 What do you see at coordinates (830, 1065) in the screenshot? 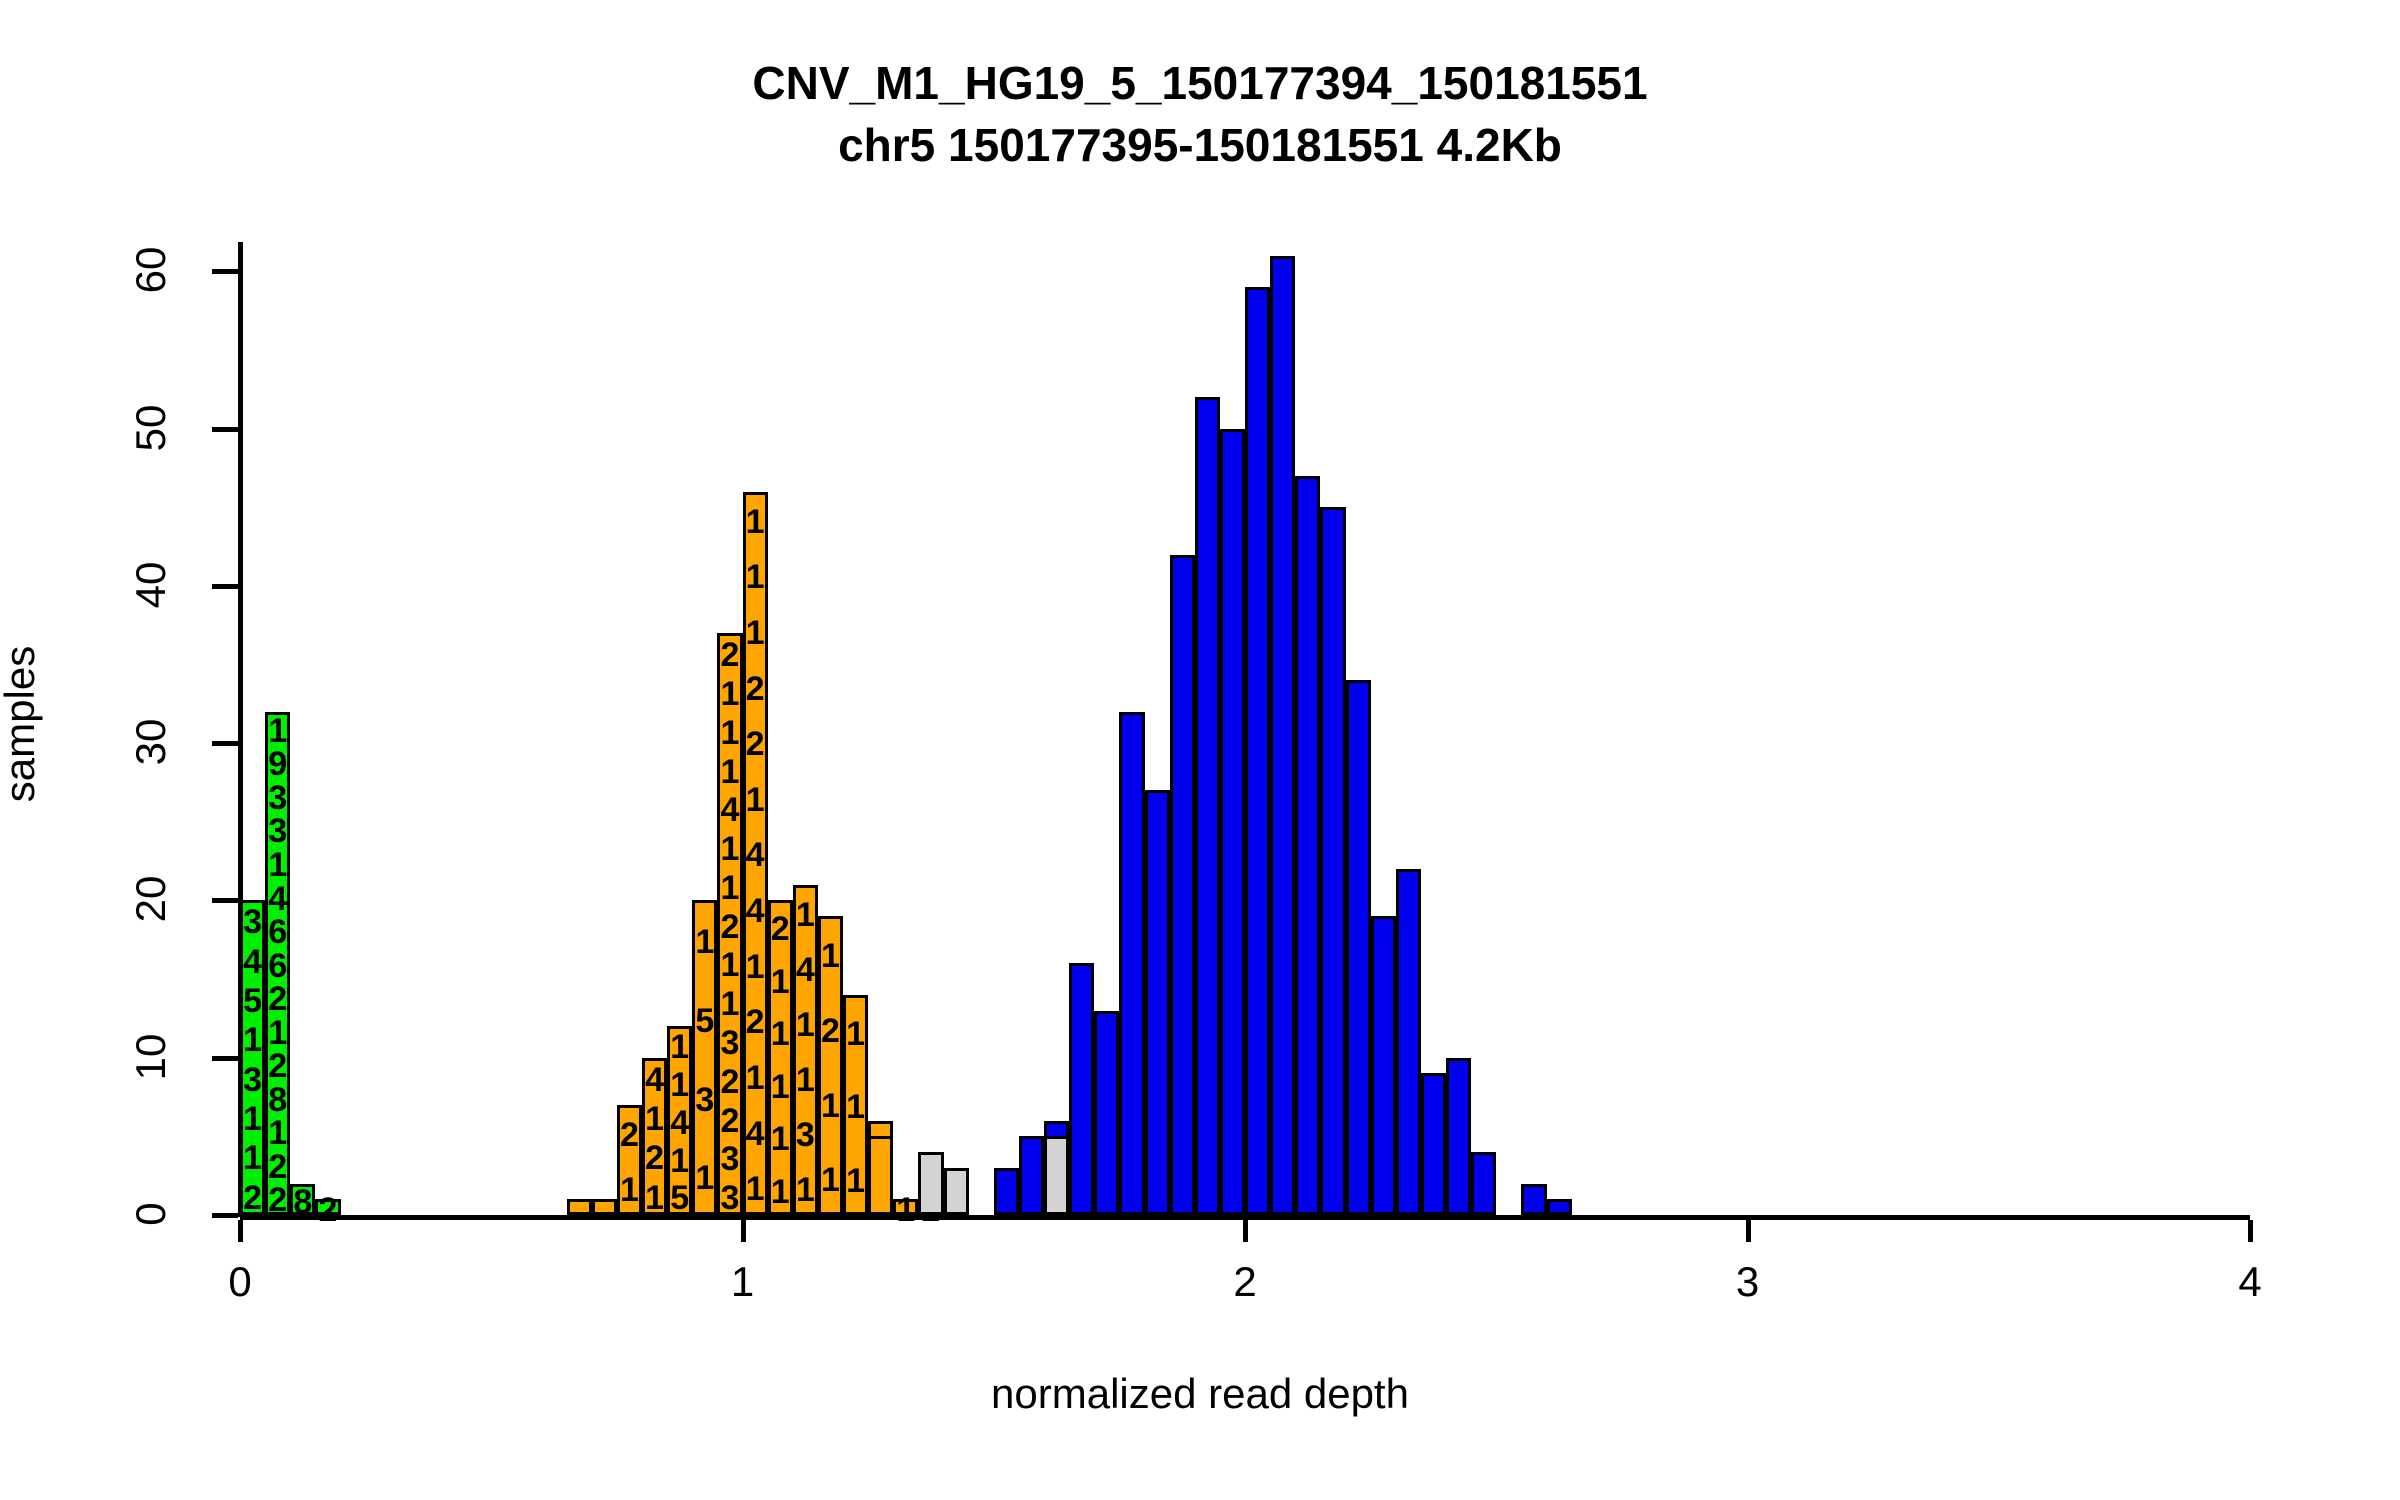
I see `histogram-bar: 1 2 1 1` at bounding box center [830, 1065].